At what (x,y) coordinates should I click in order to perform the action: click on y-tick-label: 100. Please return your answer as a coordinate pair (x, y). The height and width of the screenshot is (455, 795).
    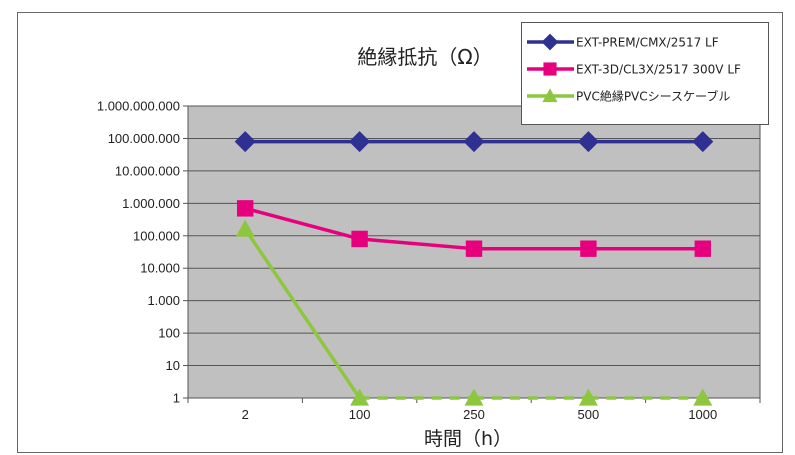
    Looking at the image, I should click on (169, 333).